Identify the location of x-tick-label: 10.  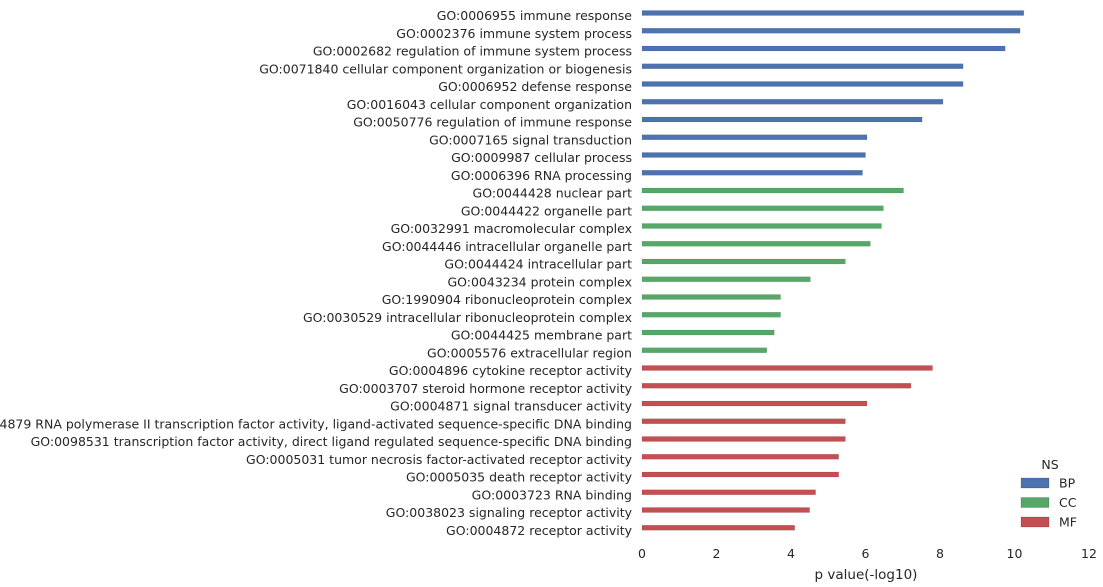
(1015, 553).